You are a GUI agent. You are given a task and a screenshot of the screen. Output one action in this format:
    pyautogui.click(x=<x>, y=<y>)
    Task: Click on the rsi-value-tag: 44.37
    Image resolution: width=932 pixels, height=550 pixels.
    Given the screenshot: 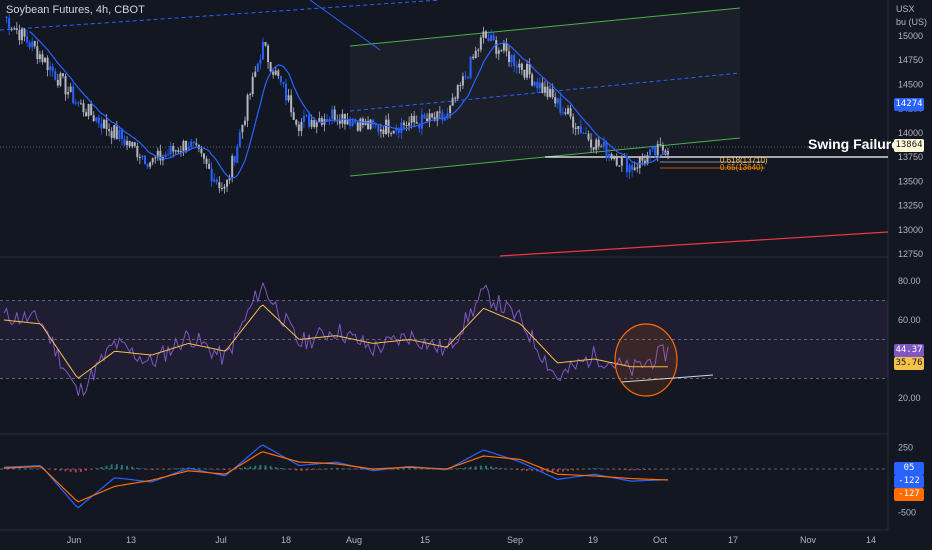 What is the action you would take?
    pyautogui.click(x=909, y=350)
    